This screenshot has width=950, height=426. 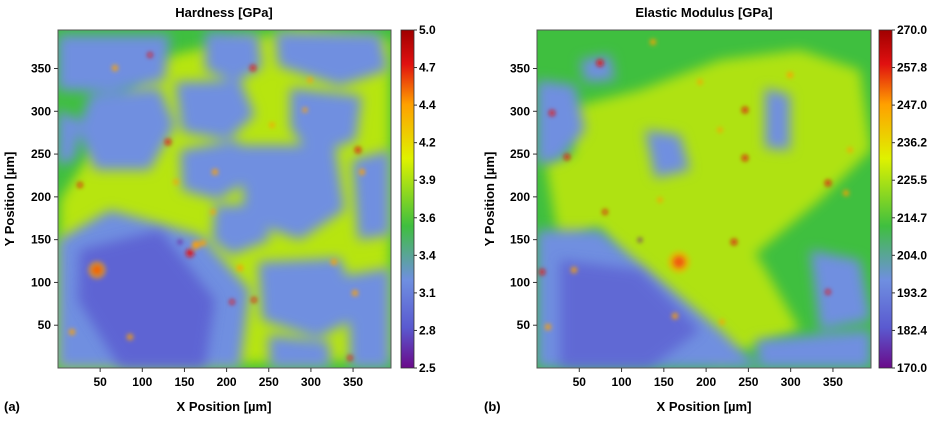 What do you see at coordinates (41, 240) in the screenshot?
I see `panel-a-y-tick-label: 150` at bounding box center [41, 240].